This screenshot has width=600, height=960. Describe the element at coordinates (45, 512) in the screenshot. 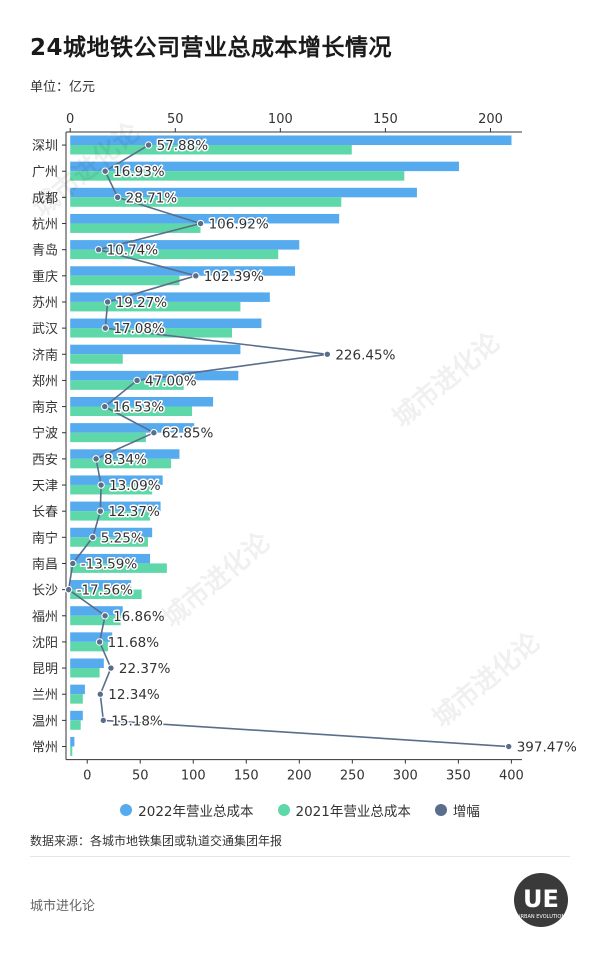

I see `category-label: 长春` at that location.